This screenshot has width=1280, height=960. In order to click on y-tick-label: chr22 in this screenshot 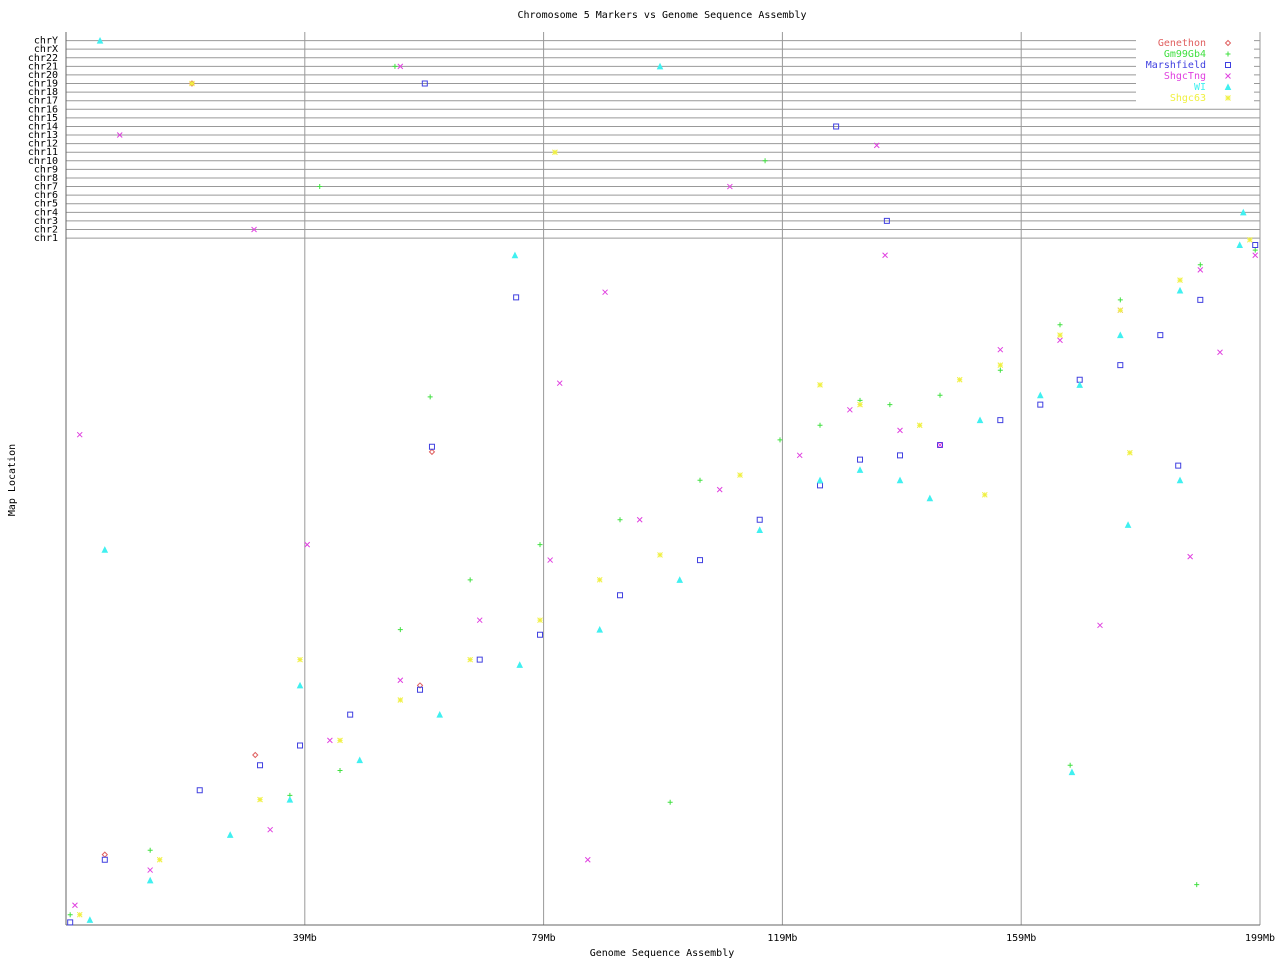, I will do `click(43, 58)`.